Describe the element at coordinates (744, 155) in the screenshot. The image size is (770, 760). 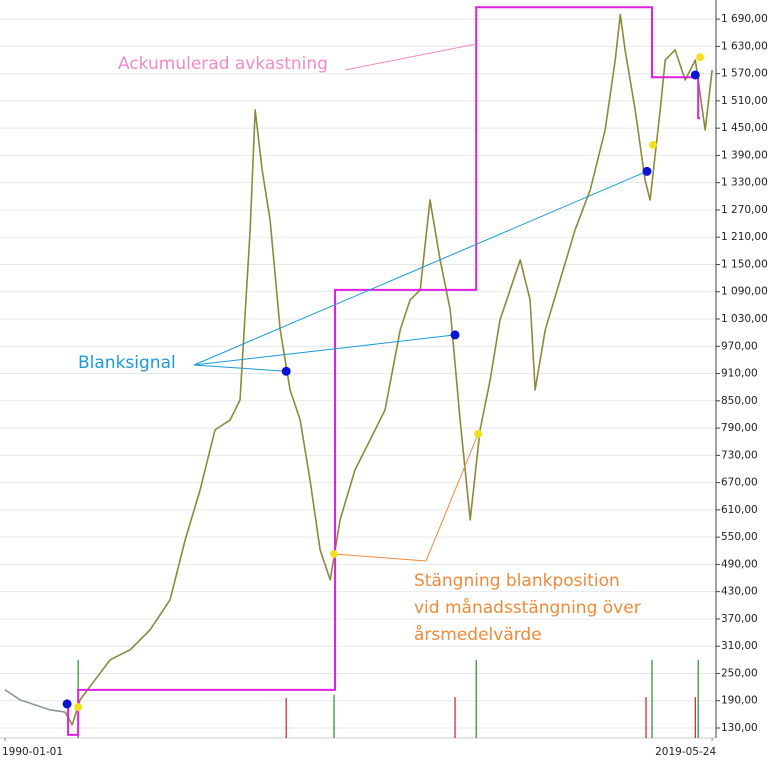
I see `y-tick-label: 1 390,00` at that location.